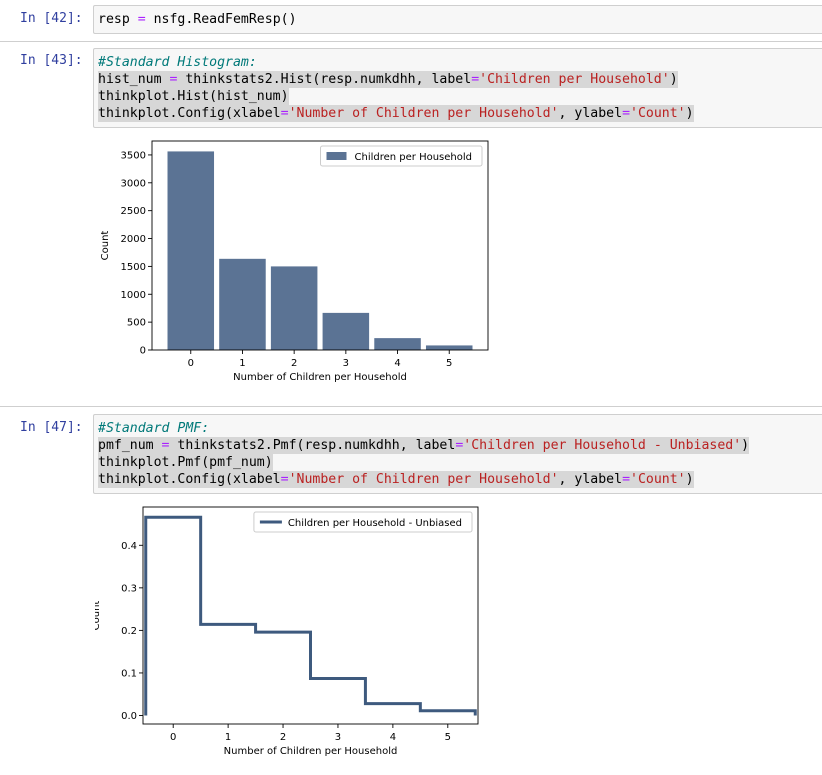 This screenshot has height=775, width=822. Describe the element at coordinates (324, 79) in the screenshot. I see `code-token: thinkstats2.Hist(resp.numkdhh, label` at that location.